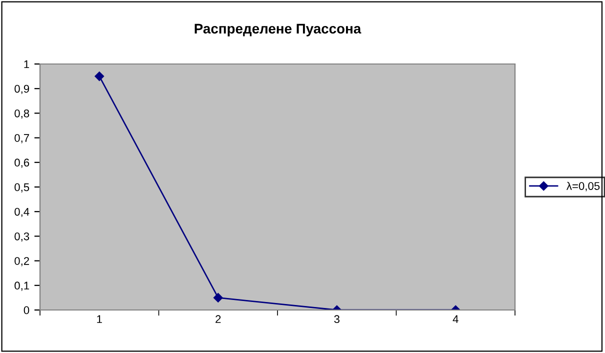 The height and width of the screenshot is (353, 605). I want to click on y-tick-label: 1, so click(27, 64).